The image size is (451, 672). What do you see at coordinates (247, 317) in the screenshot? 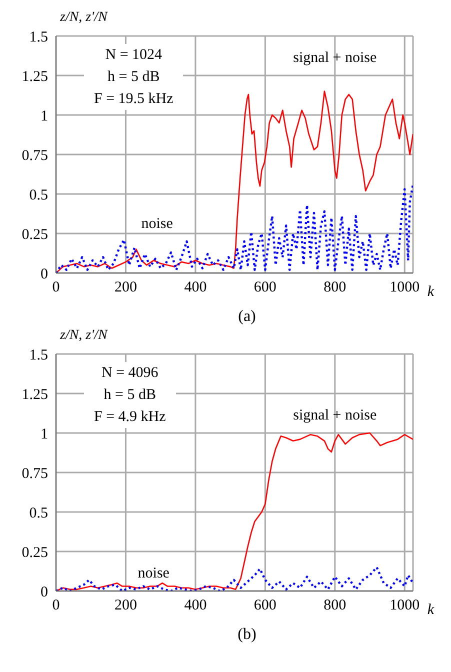
I see `text: (a)` at bounding box center [247, 317].